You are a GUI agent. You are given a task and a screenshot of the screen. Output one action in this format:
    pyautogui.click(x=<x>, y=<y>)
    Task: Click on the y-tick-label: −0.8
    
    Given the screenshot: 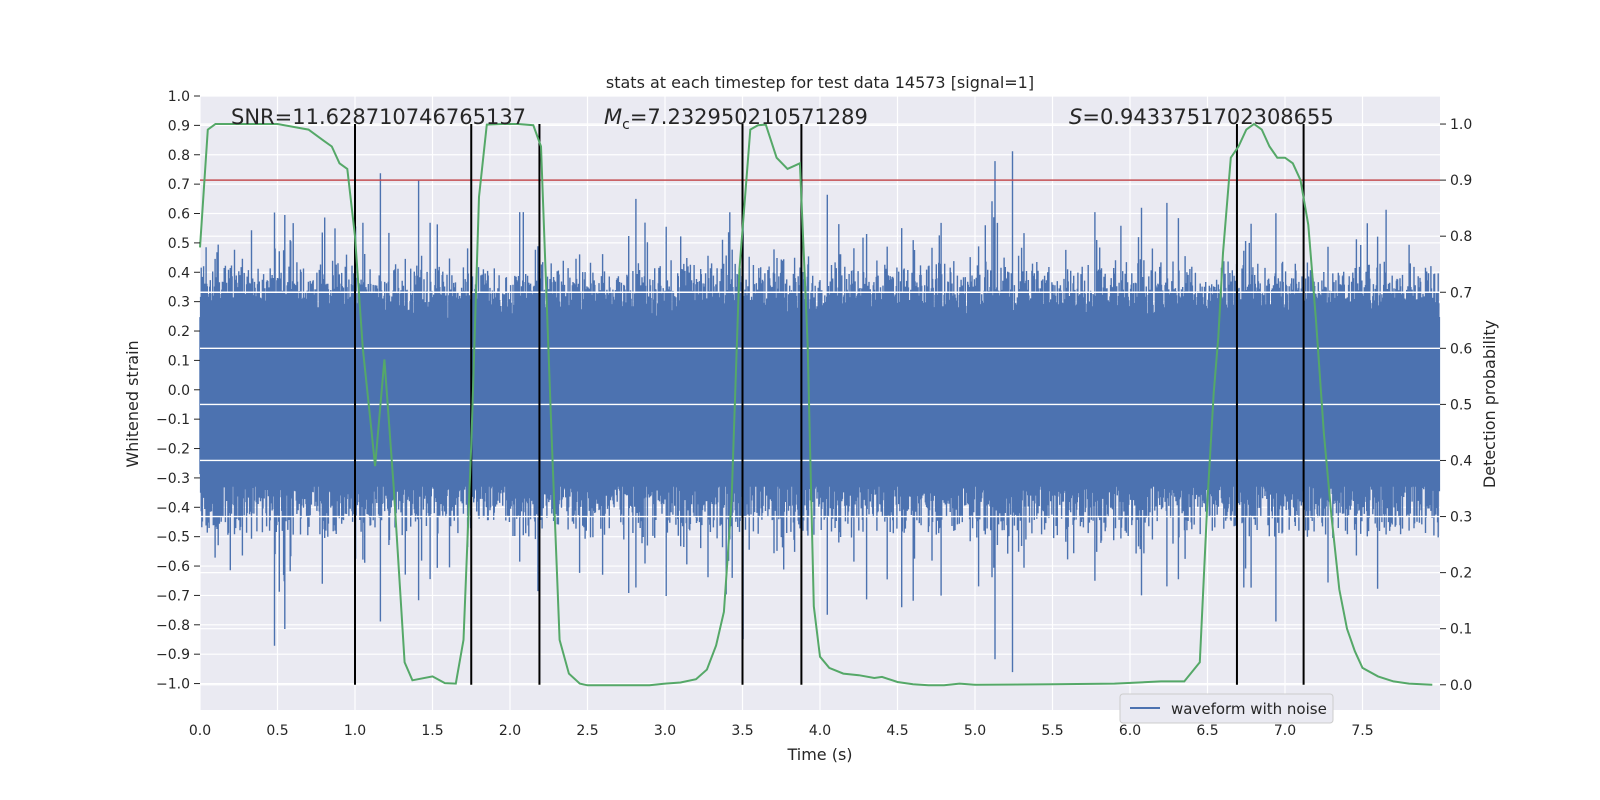 What is the action you would take?
    pyautogui.click(x=173, y=626)
    